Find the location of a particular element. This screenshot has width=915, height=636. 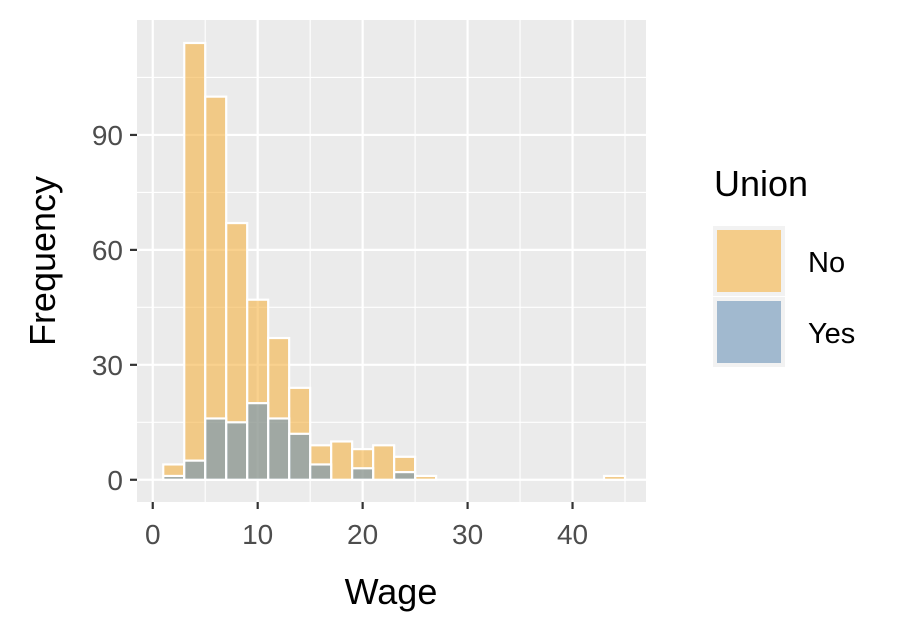

y-tick-label: 60 is located at coordinates (107, 250).